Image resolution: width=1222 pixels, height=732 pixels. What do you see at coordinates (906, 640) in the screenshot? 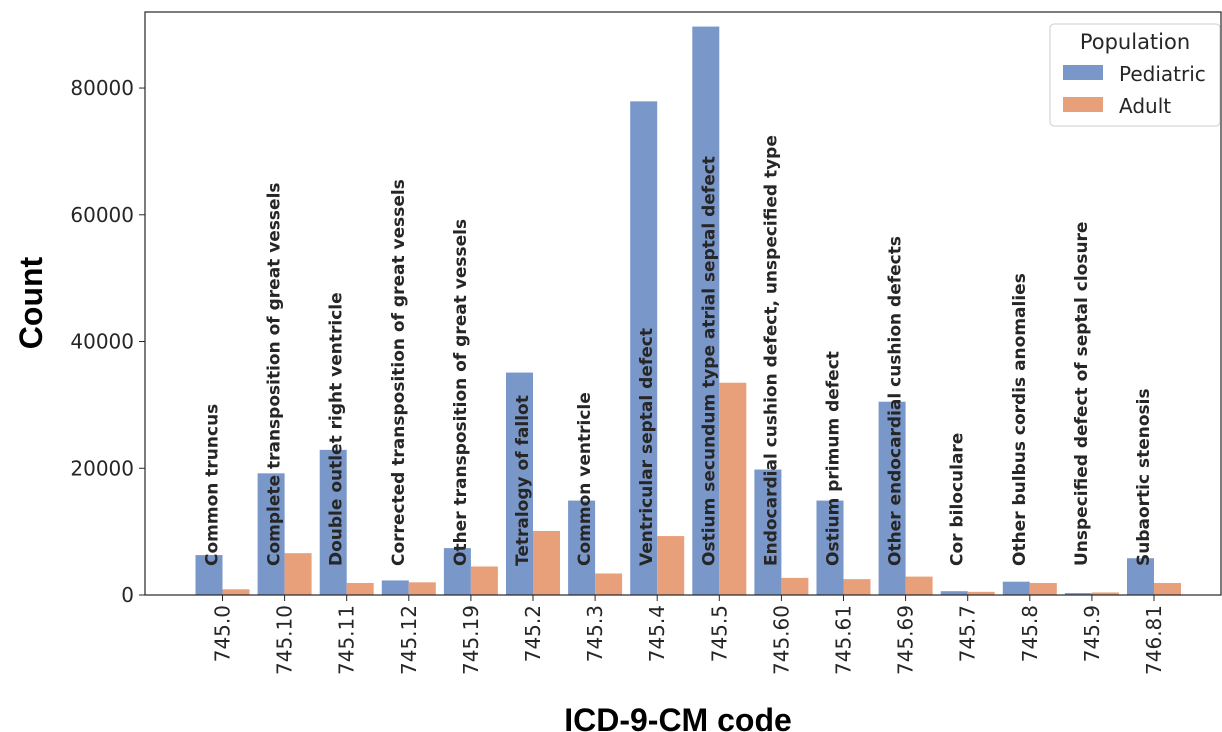
I see `x-tick-label: 745.69` at bounding box center [906, 640].